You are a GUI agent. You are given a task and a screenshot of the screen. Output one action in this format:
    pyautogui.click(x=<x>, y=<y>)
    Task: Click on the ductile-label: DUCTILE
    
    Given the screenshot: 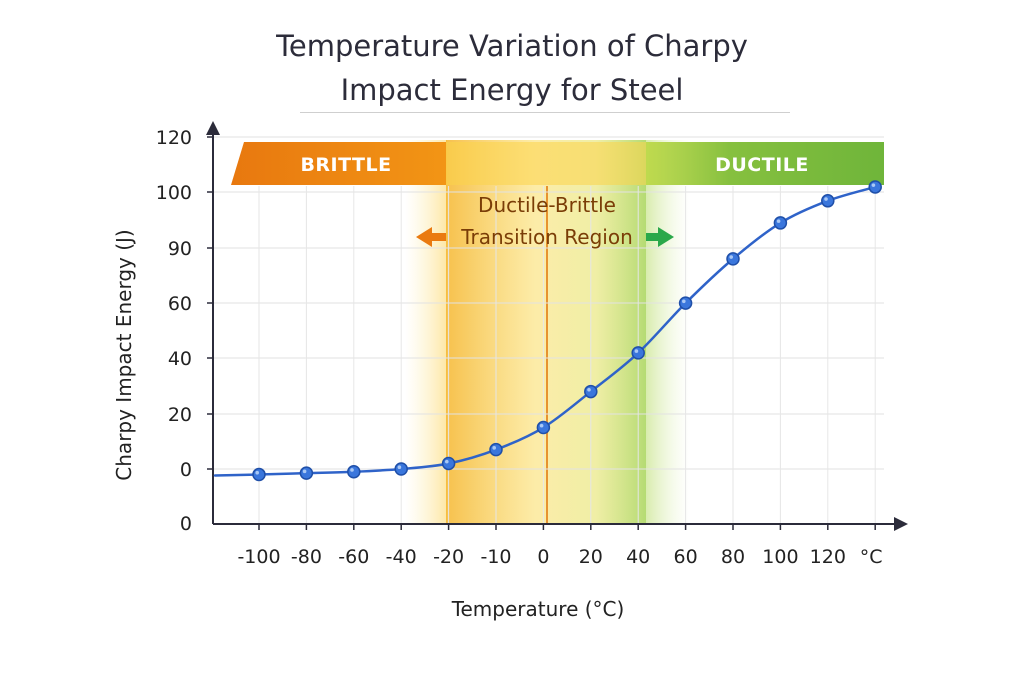 What is the action you would take?
    pyautogui.click(x=762, y=165)
    